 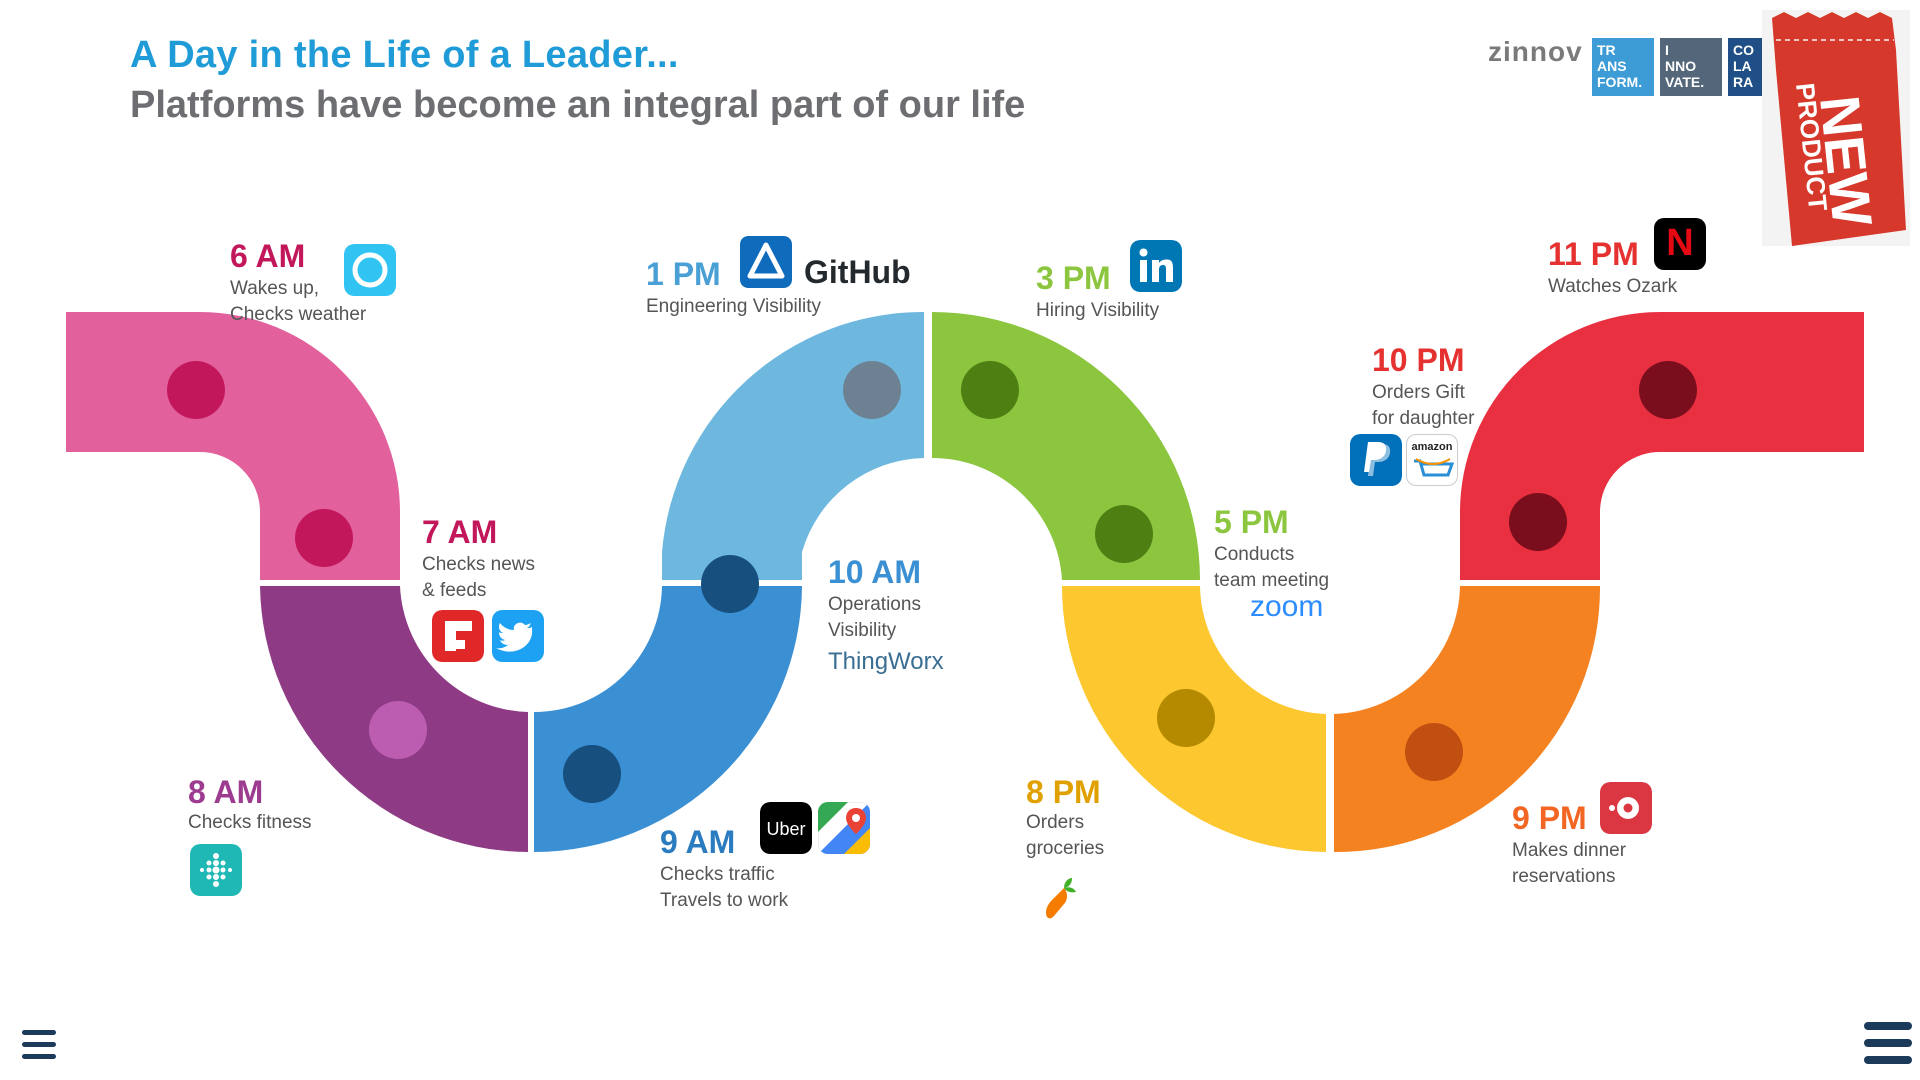 I want to click on netflix-icon: N, so click(x=1680, y=244).